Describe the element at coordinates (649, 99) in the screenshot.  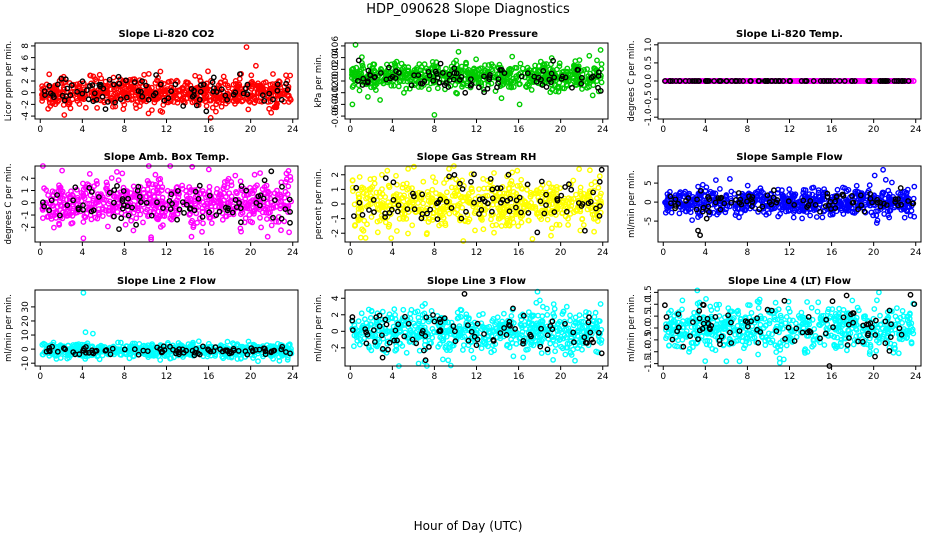
I see `y-tick-label: -0.5` at that location.